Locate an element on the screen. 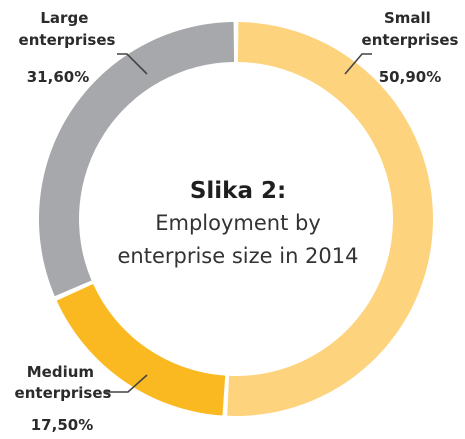 The height and width of the screenshot is (439, 465). slice-value-medium: 17,50% is located at coordinates (62, 425).